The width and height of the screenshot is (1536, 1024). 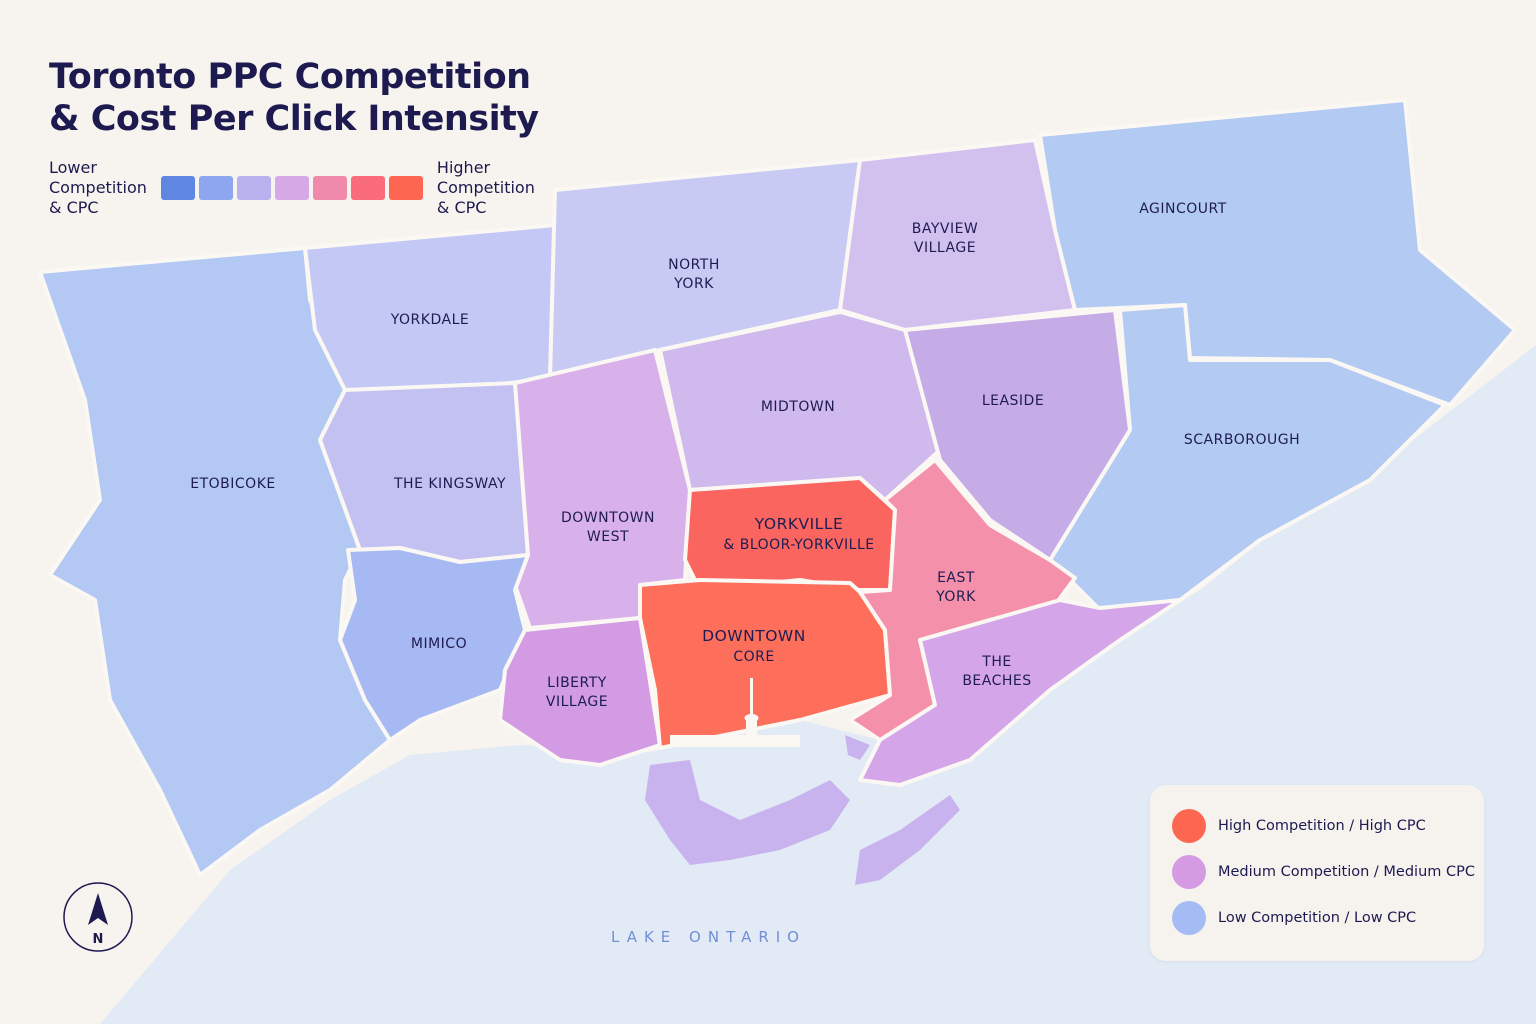 I want to click on toronto-islands, so click(x=802, y=810).